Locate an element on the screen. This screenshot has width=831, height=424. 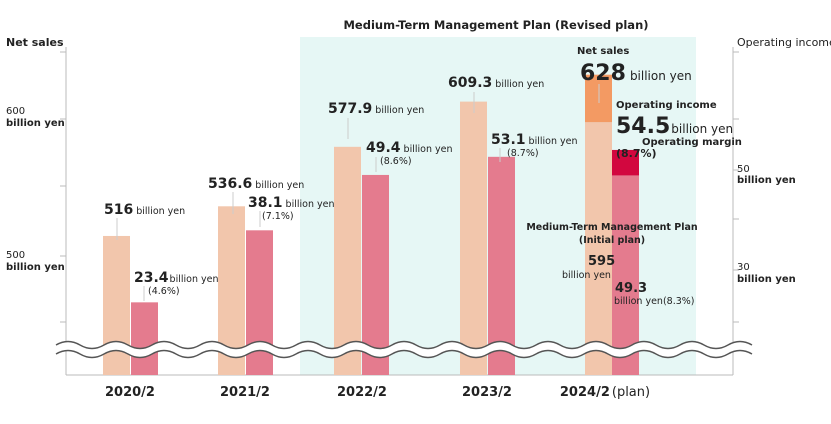
label-oi-2023: 53.1 billion yen is located at coordinates (534, 140).